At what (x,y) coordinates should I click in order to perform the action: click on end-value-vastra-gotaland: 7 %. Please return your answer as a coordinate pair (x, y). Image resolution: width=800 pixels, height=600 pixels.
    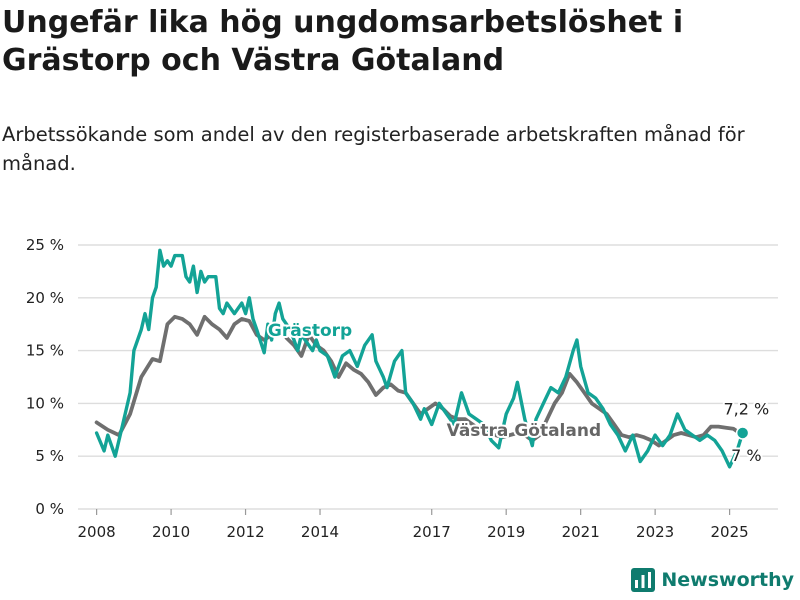
    Looking at the image, I should click on (746, 455).